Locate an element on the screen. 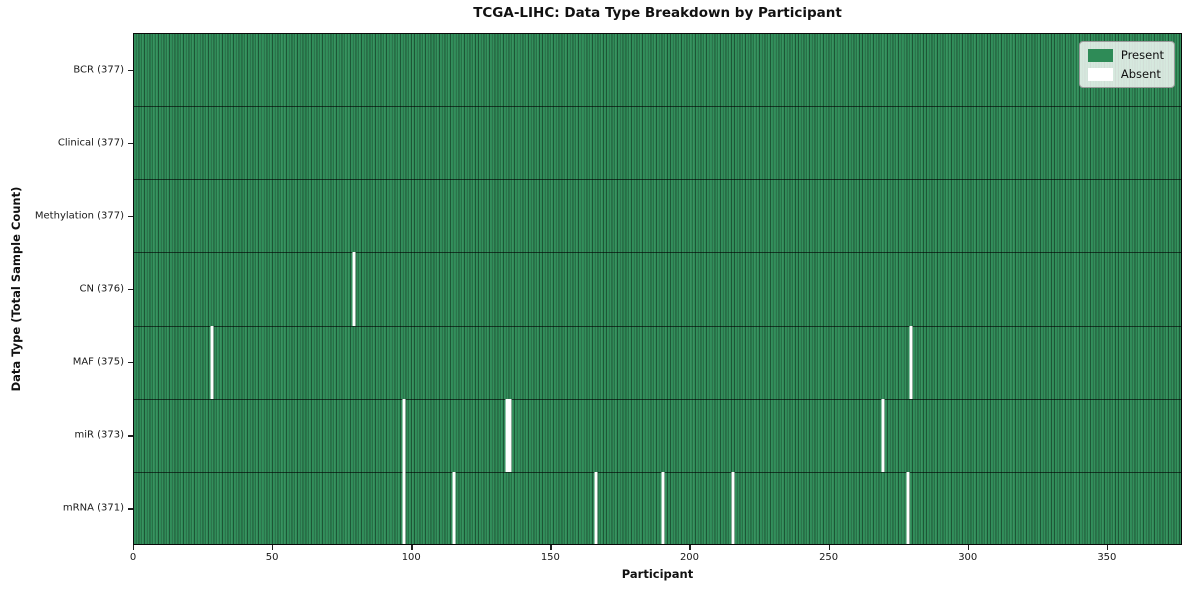 This screenshot has height=600, width=1200. y-tick-label: BCR (377) is located at coordinates (98, 70).